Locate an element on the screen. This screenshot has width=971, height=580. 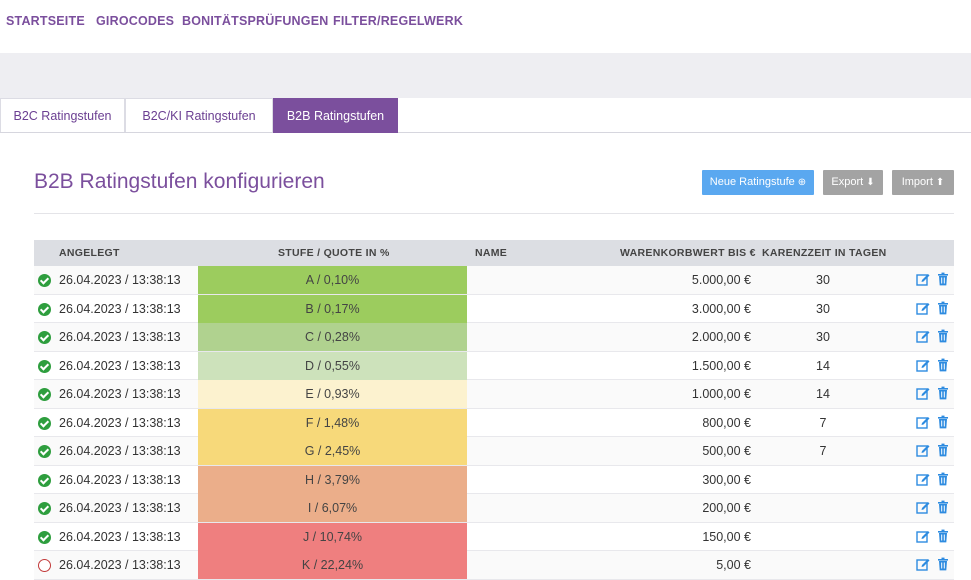
basket-value: 5,00 € is located at coordinates (733, 565).